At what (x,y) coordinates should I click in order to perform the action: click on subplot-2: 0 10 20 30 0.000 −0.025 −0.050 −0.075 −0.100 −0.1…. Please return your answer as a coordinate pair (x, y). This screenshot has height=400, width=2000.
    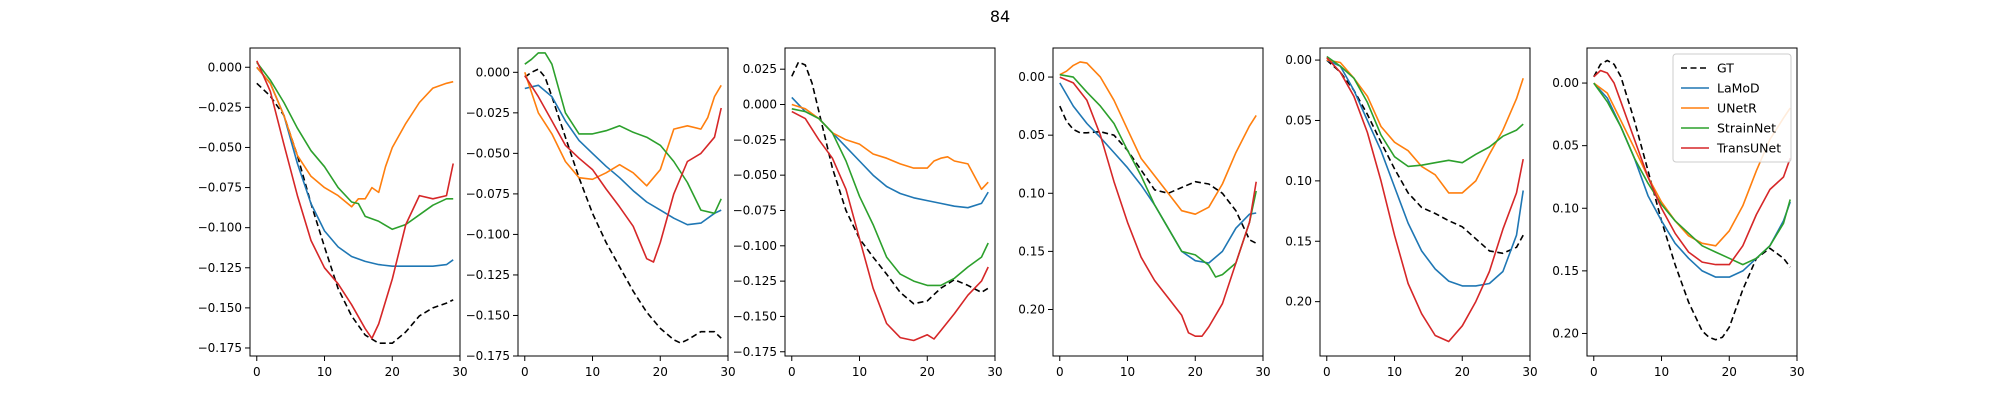
    Looking at the image, I should click on (601, 213).